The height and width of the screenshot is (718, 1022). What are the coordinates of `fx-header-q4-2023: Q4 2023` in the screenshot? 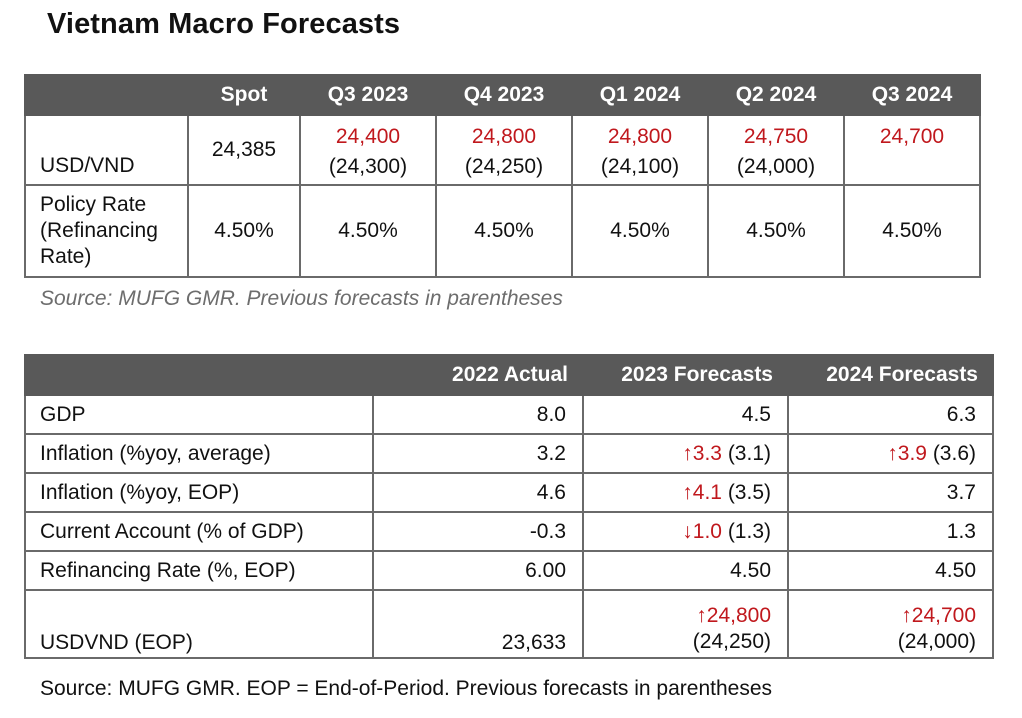 It's located at (504, 95).